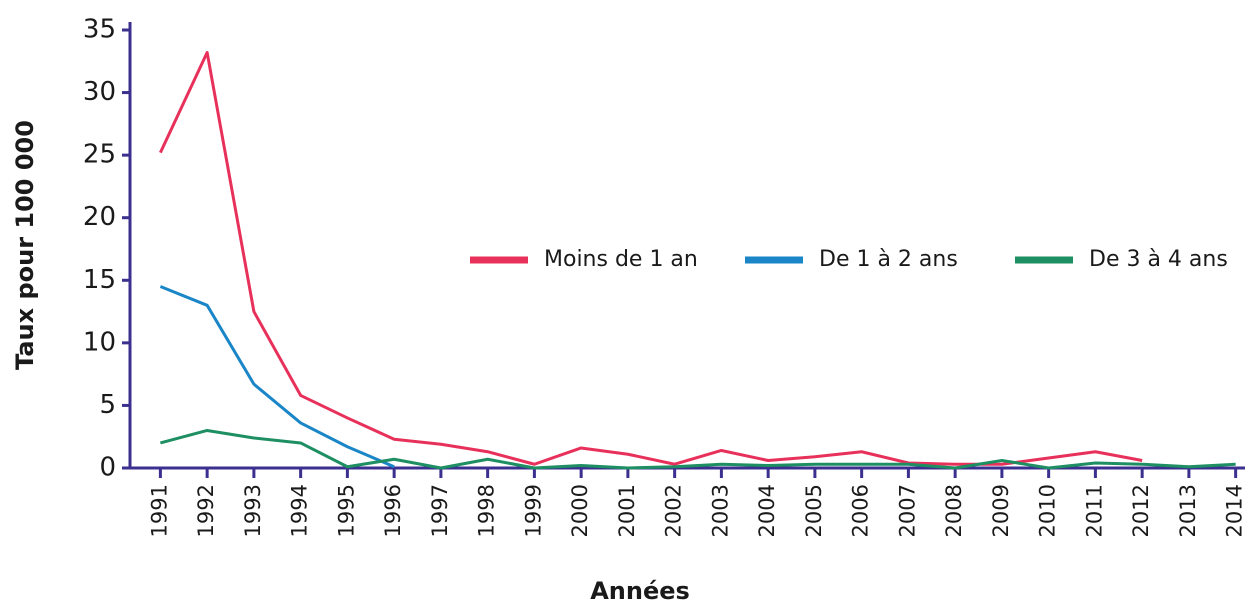 This screenshot has width=1250, height=606. What do you see at coordinates (627, 510) in the screenshot?
I see `x-tick-label: 2001` at bounding box center [627, 510].